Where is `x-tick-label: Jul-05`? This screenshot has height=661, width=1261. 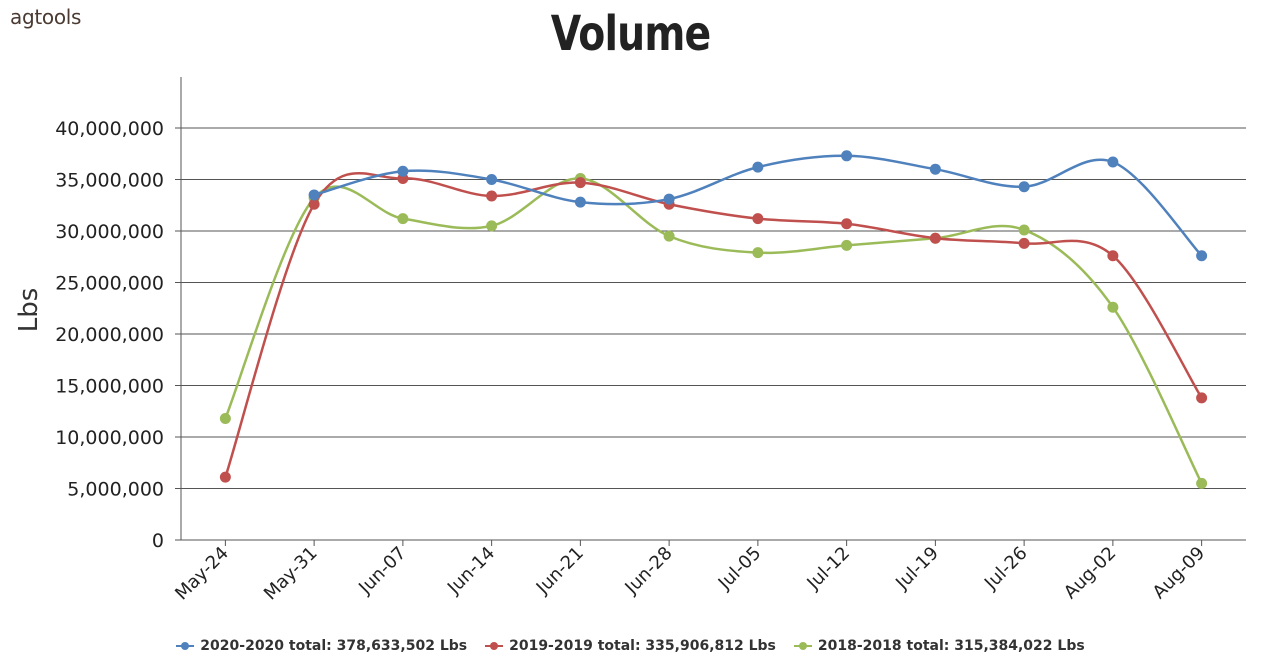 x-tick-label: Jul-05 is located at coordinates (740, 569).